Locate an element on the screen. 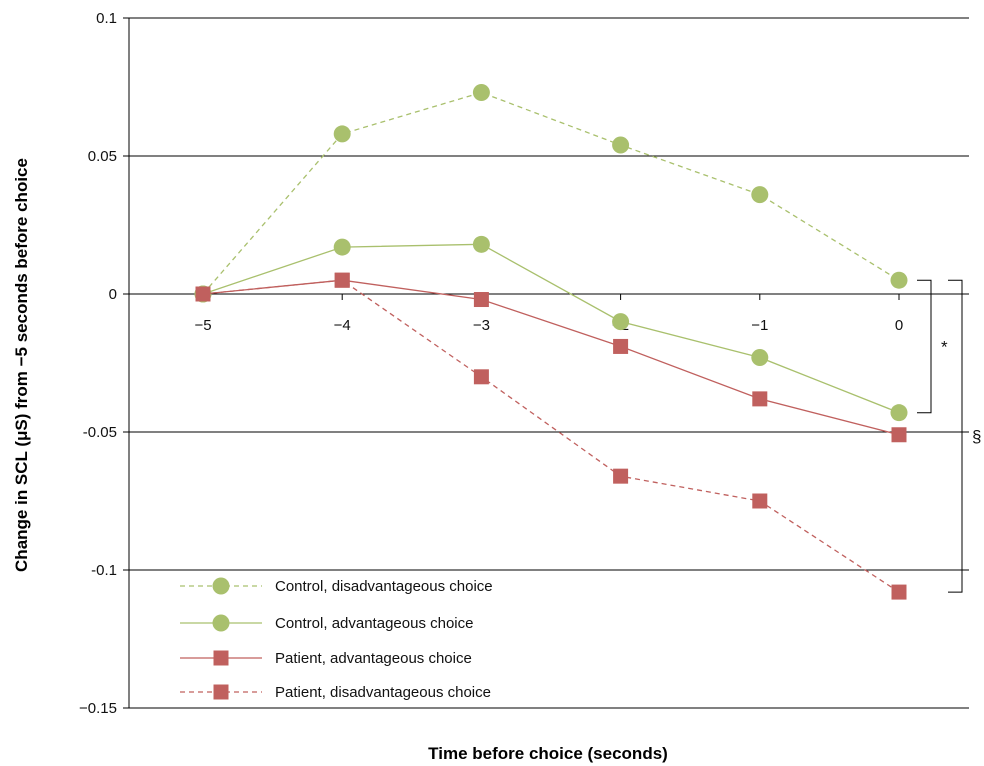 This screenshot has height=766, width=984. significance-label: § is located at coordinates (976, 436).